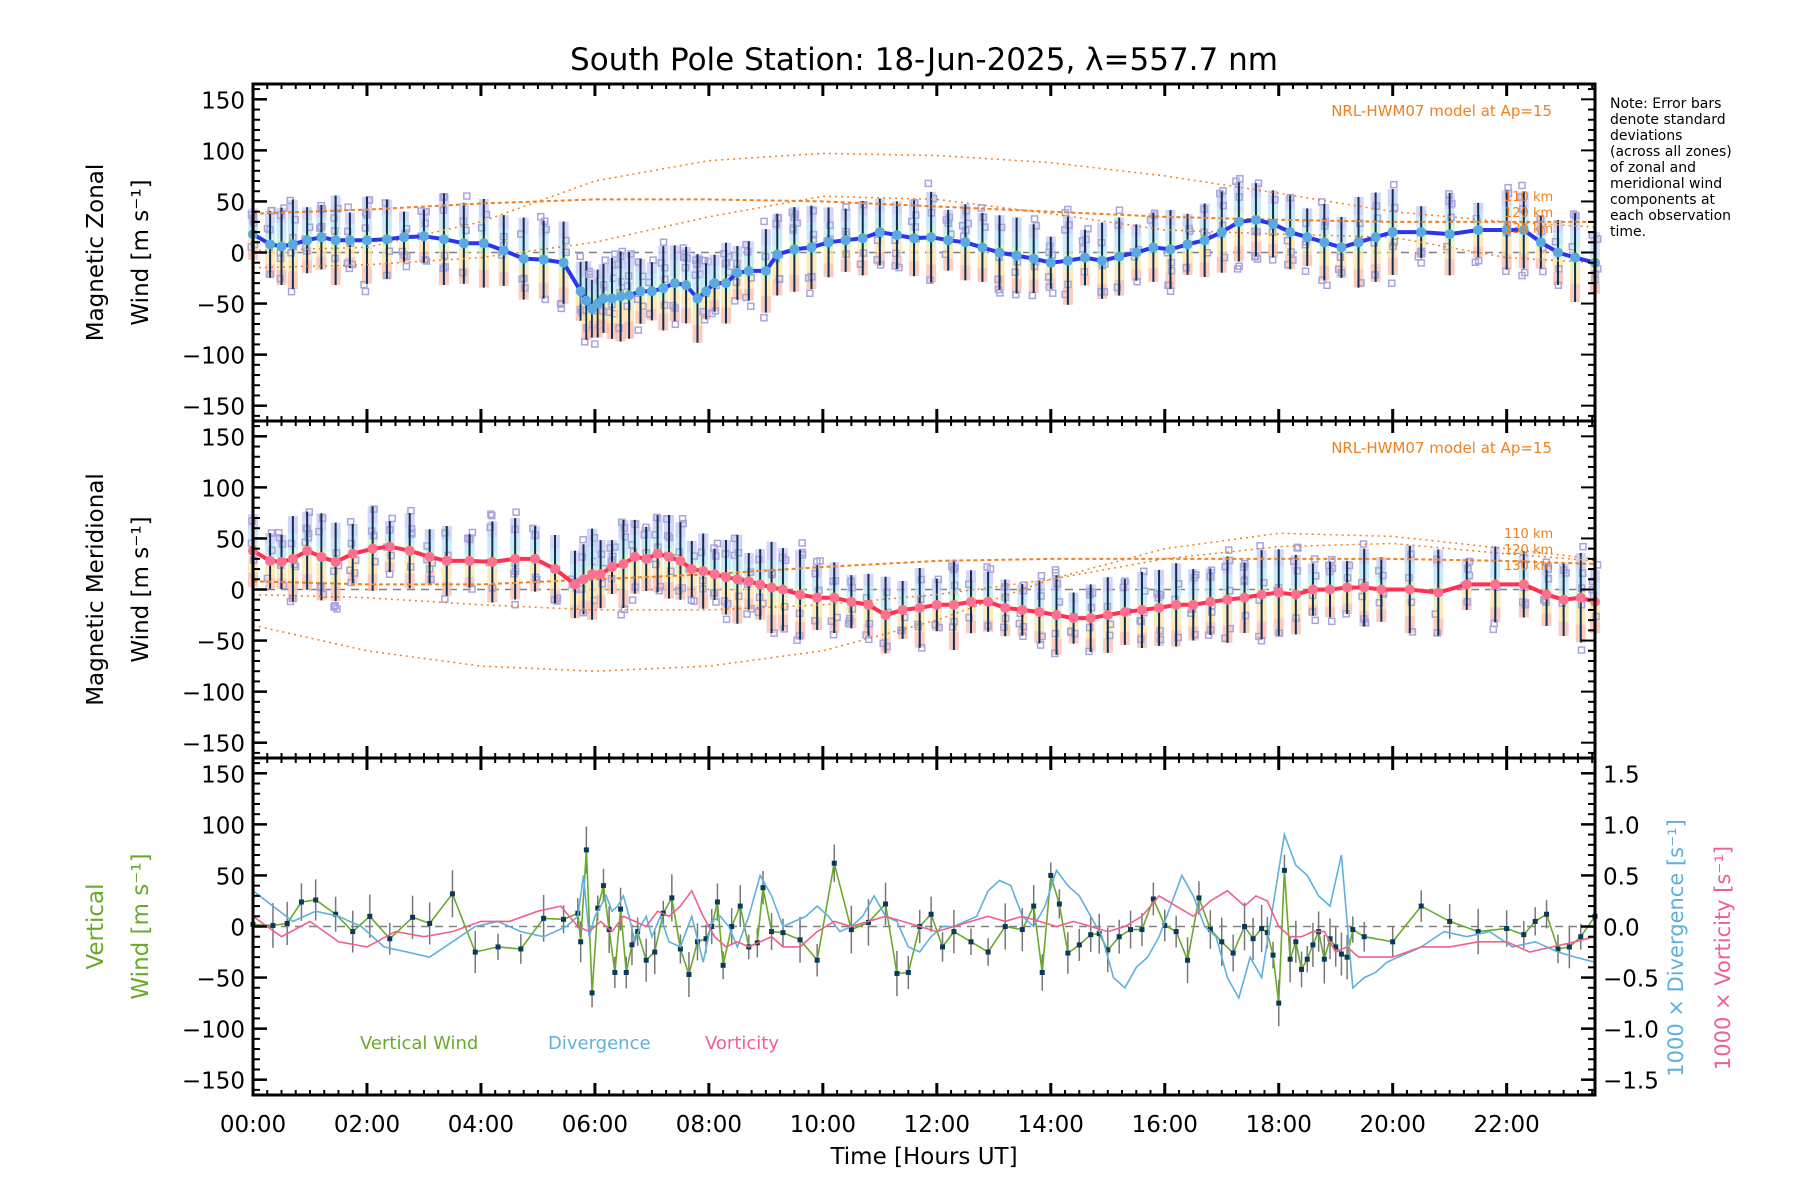  What do you see at coordinates (220, 643) in the screenshot?
I see `y-tick-label: −50` at bounding box center [220, 643].